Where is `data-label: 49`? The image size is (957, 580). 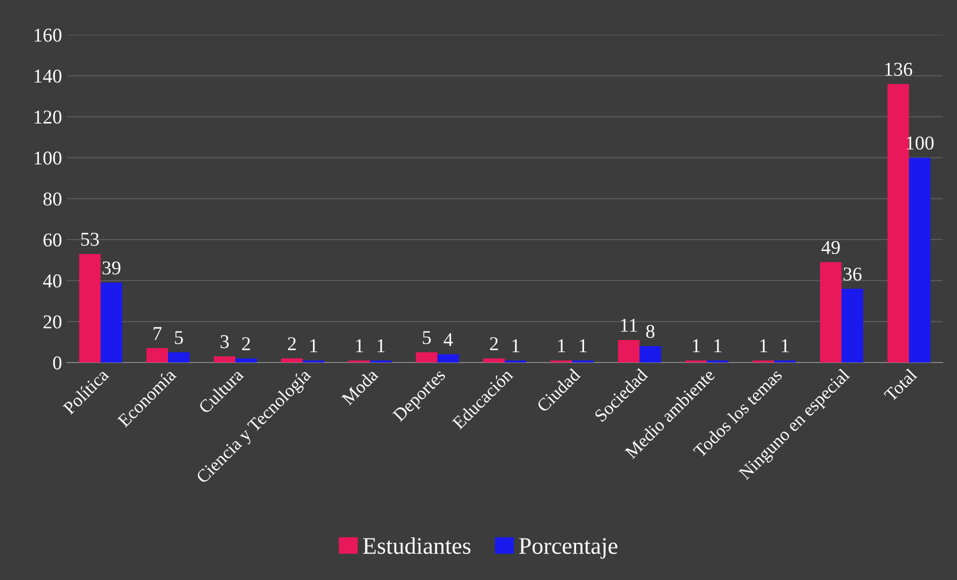
data-label: 49 is located at coordinates (830, 247).